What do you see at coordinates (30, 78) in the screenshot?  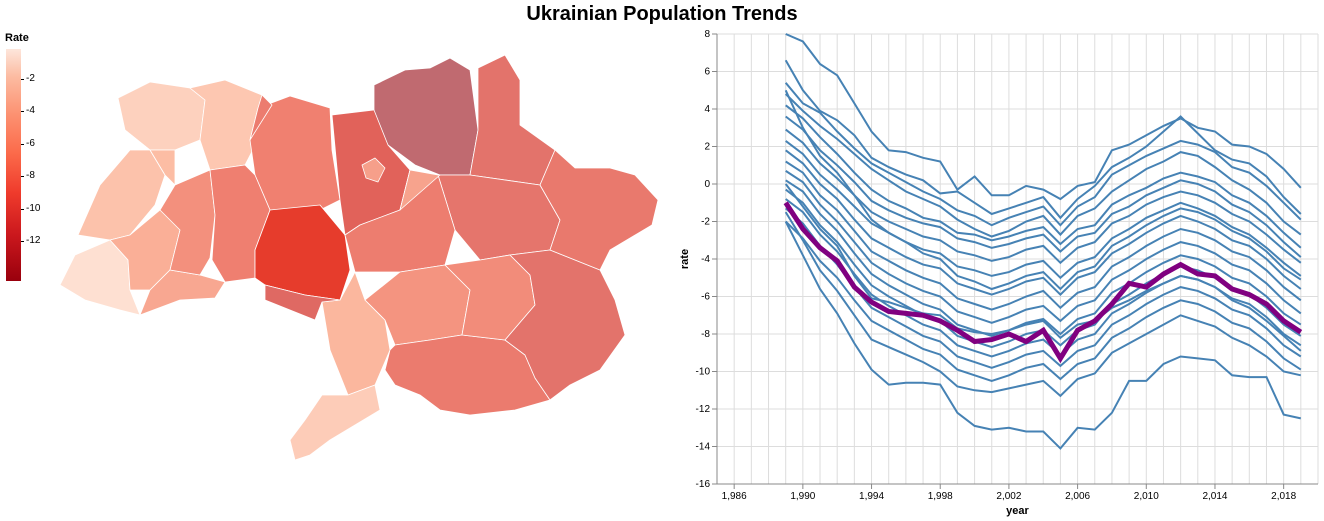 I see `legend-label: -2` at bounding box center [30, 78].